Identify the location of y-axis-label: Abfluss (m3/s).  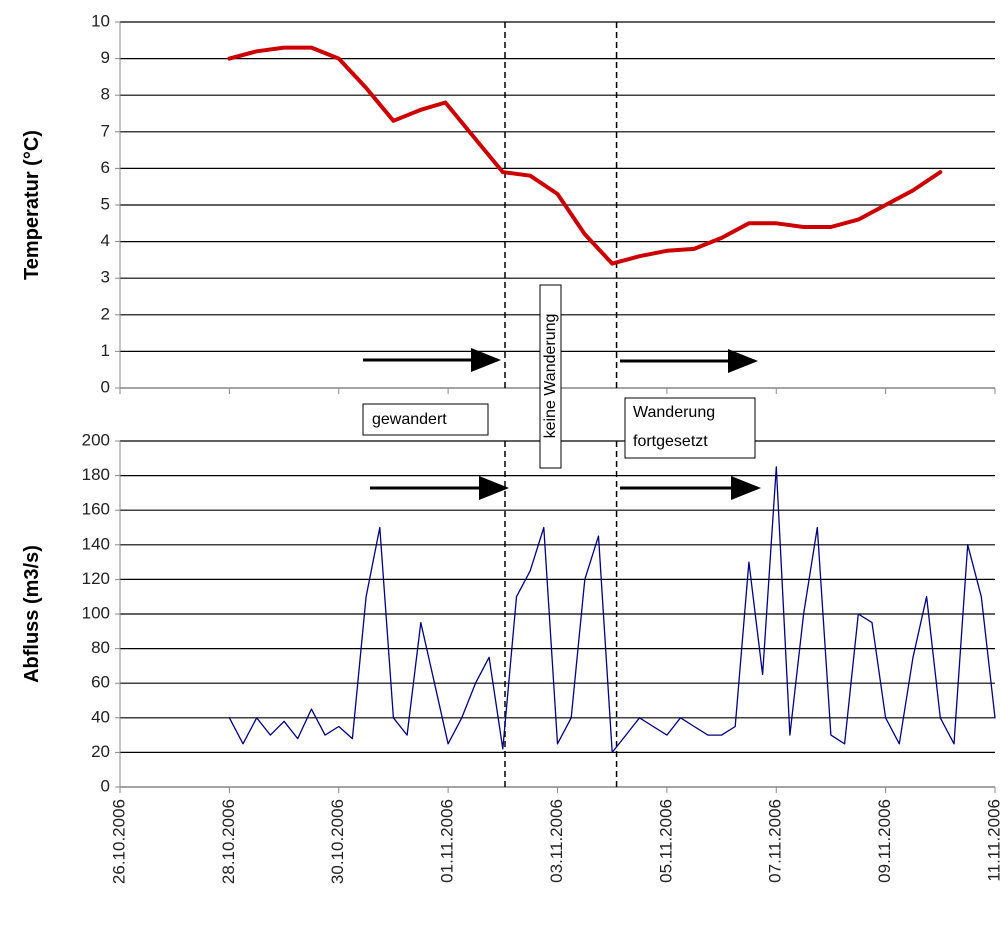
(32, 614).